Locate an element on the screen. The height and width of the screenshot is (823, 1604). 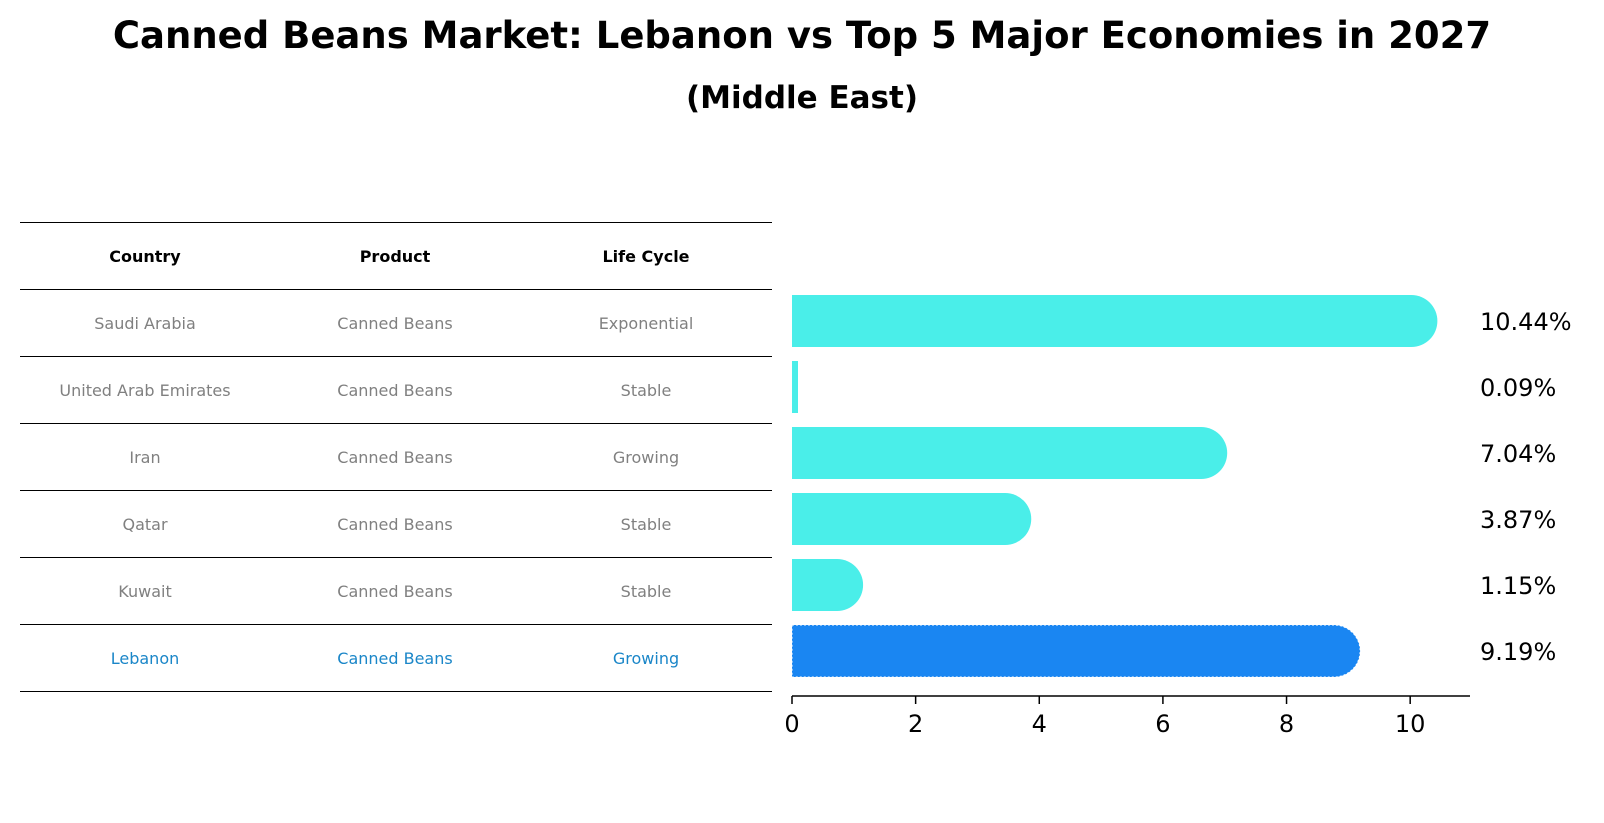
header-country: Country is located at coordinates (145, 256).